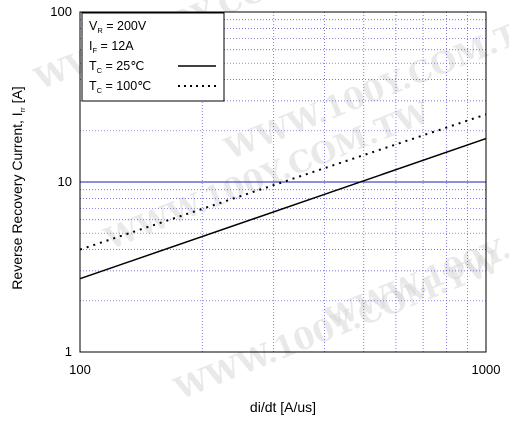 This screenshot has height=423, width=509. I want to click on y-axis-label: Reverse Recovery Current, Irr [A], so click(18, 187).